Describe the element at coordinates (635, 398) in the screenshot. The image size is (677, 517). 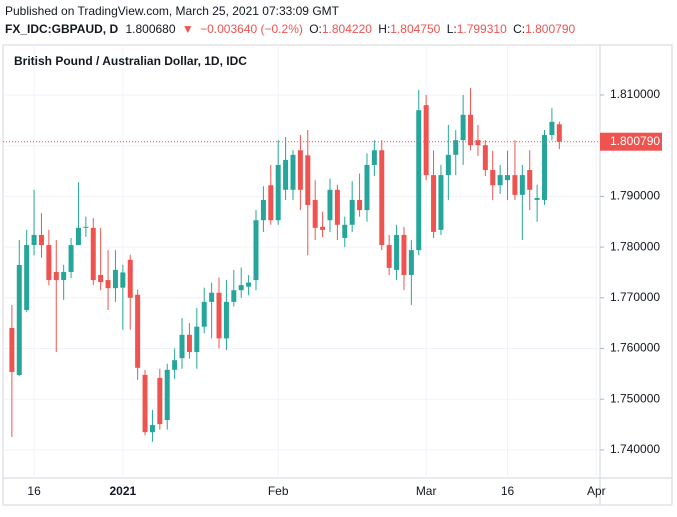
I see `y-tick-label: 1.750000` at that location.